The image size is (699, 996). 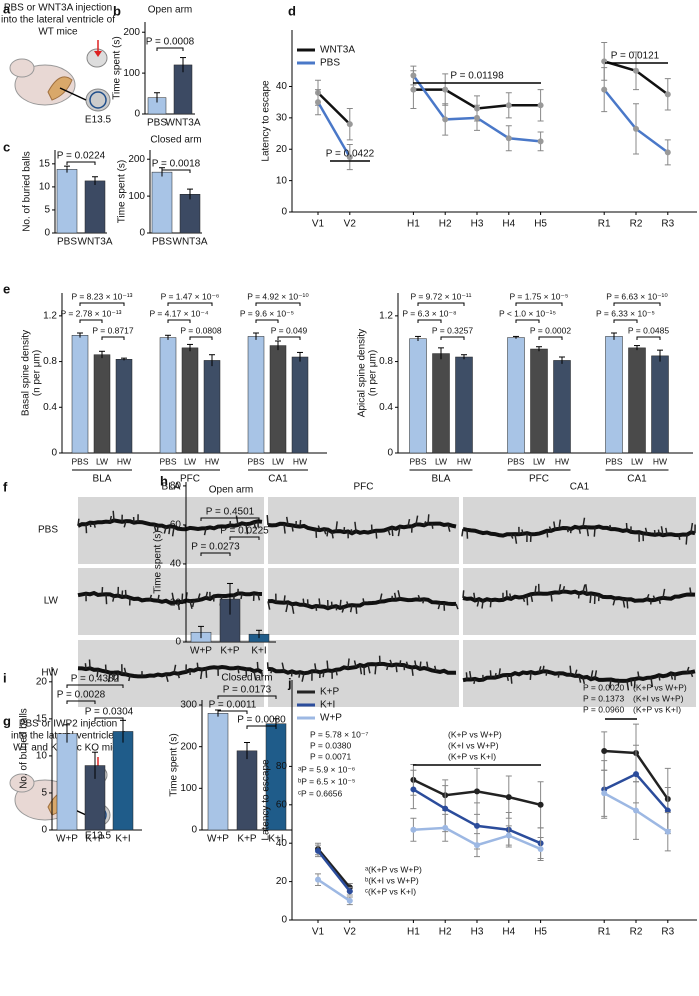 I want to click on x-tick-label: HW, so click(x=464, y=461).